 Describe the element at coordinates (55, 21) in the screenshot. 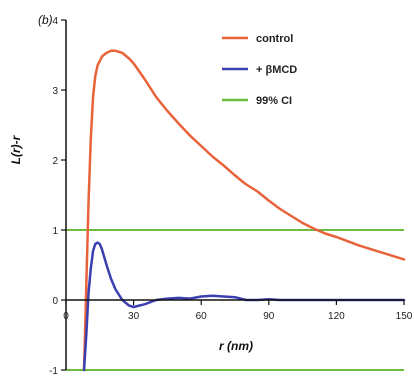

I see `y-tick-label-5: 4` at that location.